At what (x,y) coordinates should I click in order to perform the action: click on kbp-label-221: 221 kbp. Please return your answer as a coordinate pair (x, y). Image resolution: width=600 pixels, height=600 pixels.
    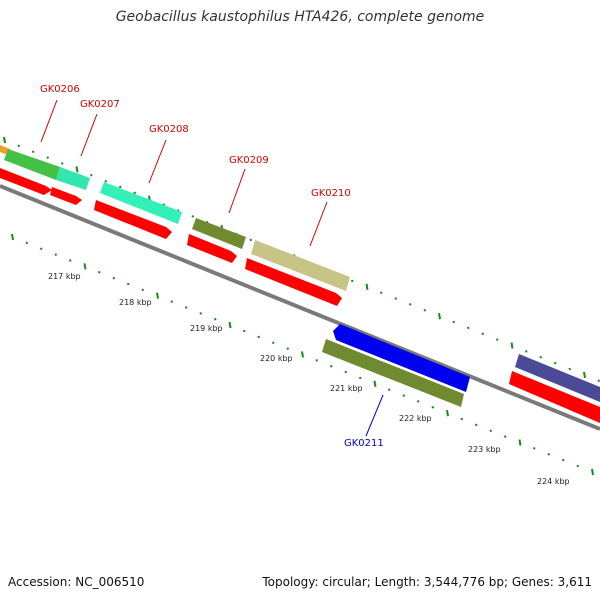
    Looking at the image, I should click on (346, 388).